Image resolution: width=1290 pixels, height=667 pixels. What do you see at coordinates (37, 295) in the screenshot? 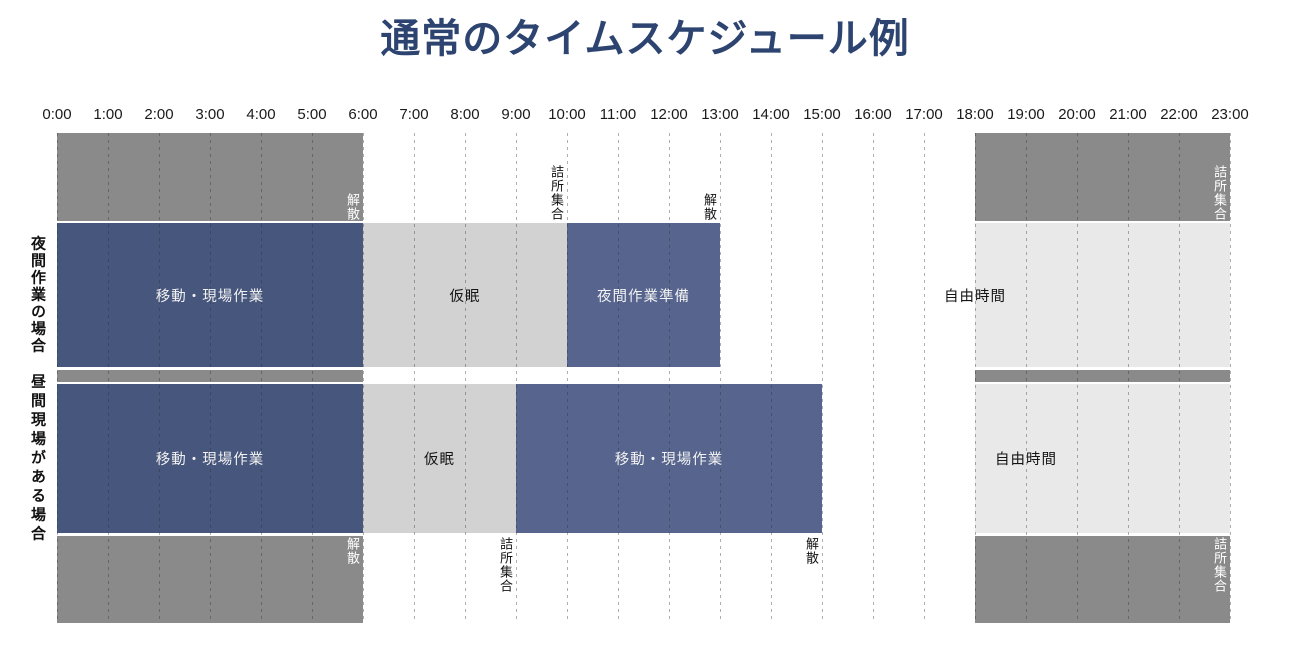
I see `row-label: 夜間作業の場合` at bounding box center [37, 295].